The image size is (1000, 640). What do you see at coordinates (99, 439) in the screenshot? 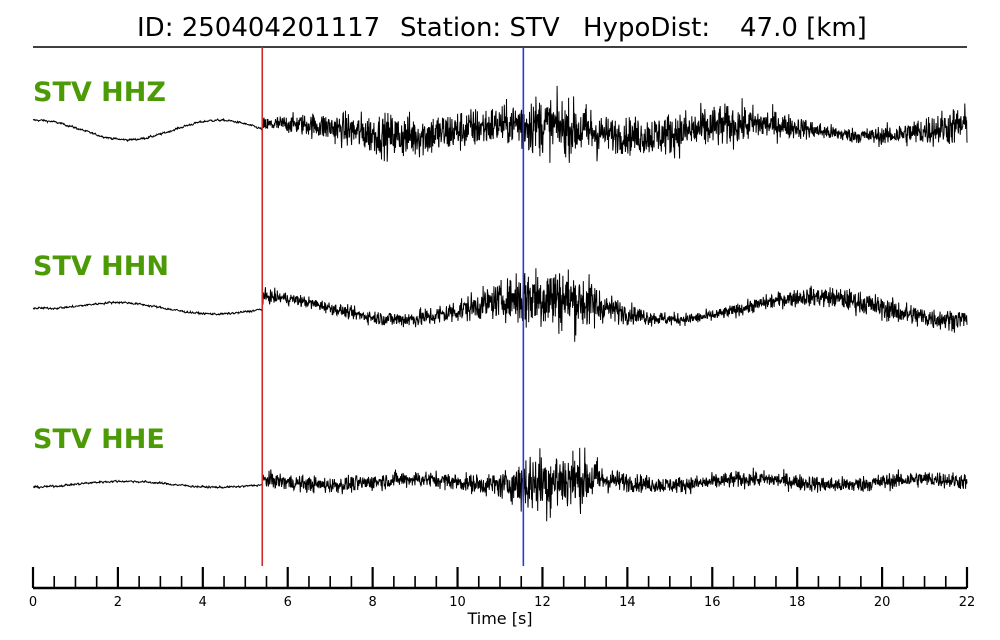
I see `channel-label-hhe: STV HHE` at bounding box center [99, 439].